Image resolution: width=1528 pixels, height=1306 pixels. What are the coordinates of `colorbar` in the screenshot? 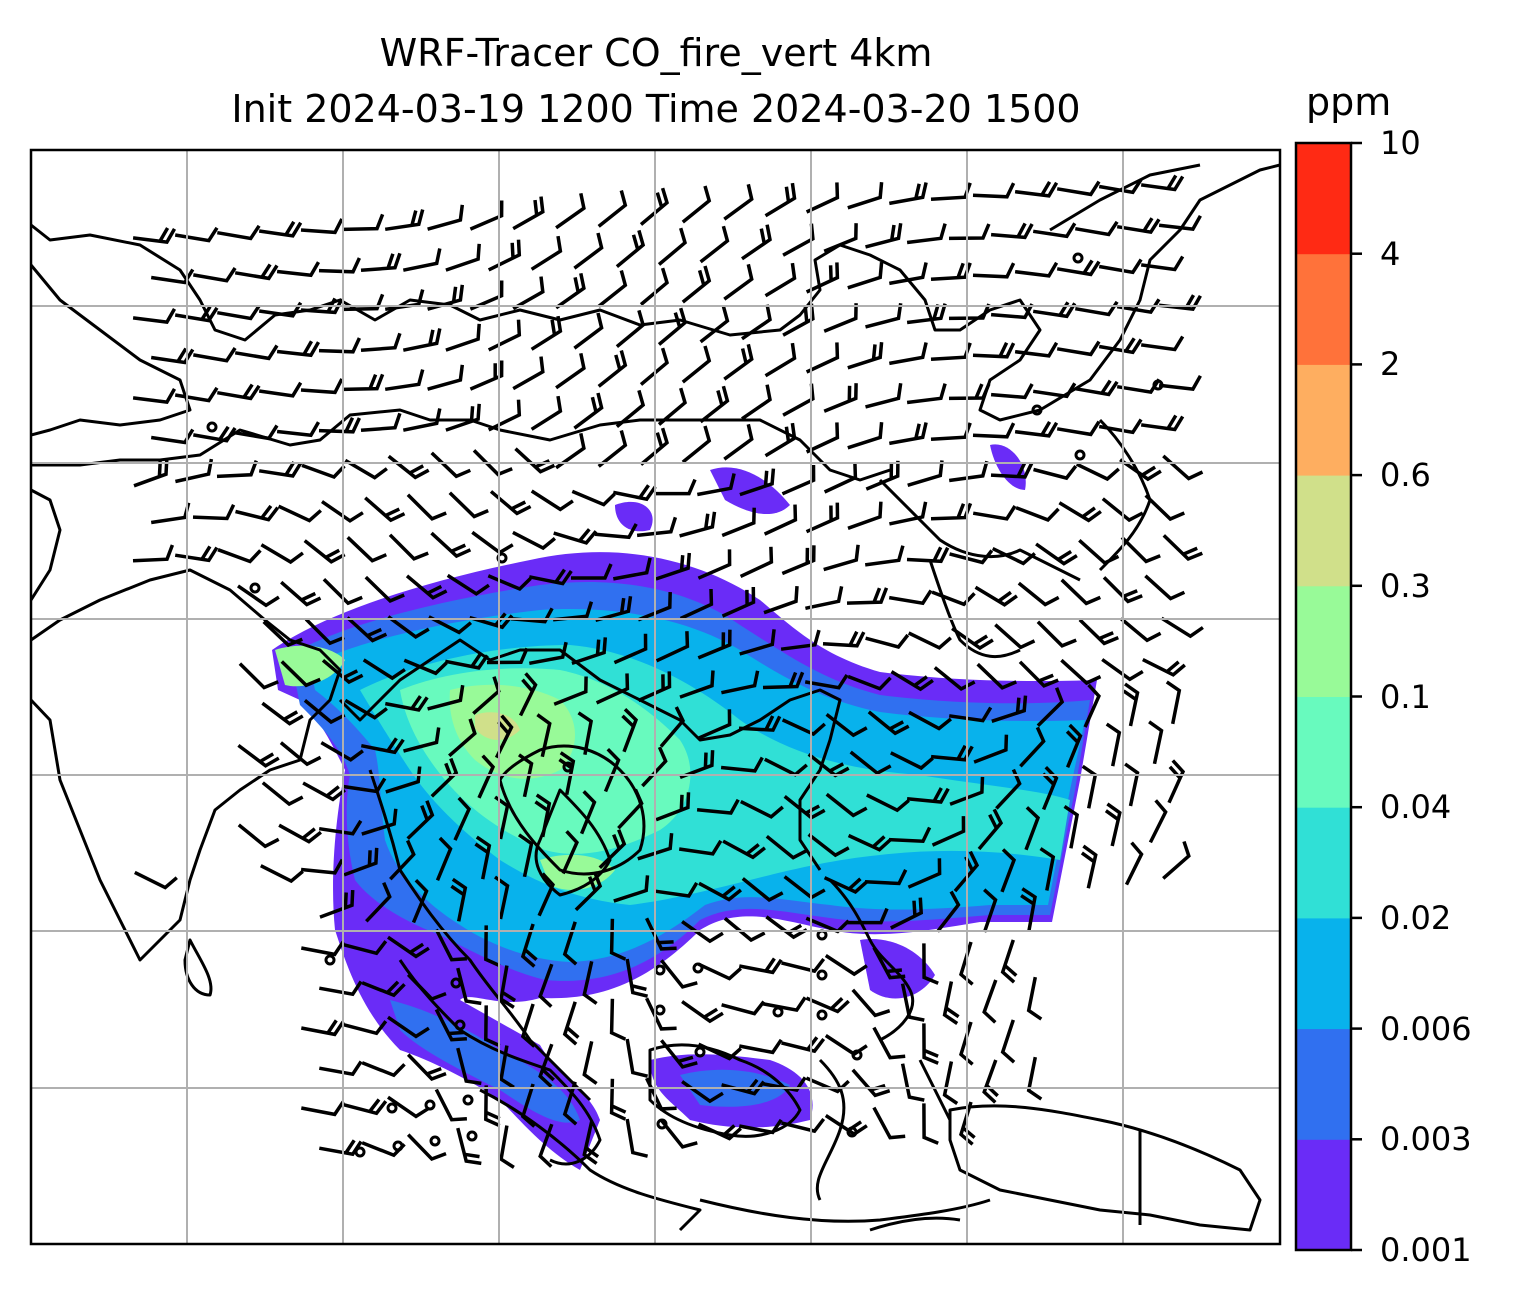 It's located at (1329, 696).